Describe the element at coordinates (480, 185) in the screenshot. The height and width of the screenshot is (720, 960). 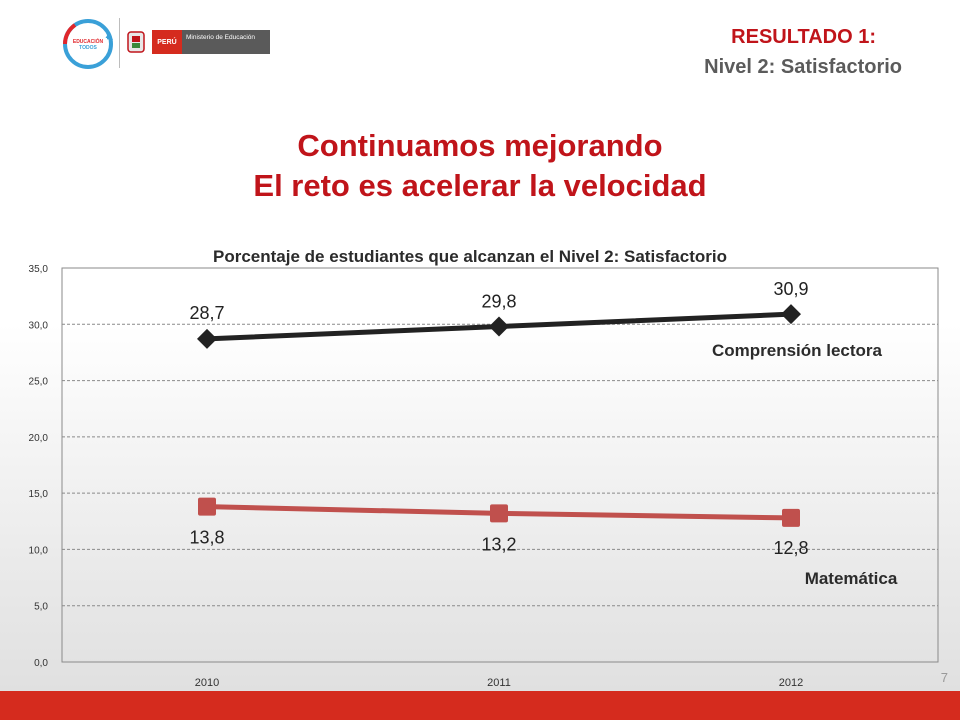
I see `headline-line-2: El reto es acelerar la velocidad` at that location.